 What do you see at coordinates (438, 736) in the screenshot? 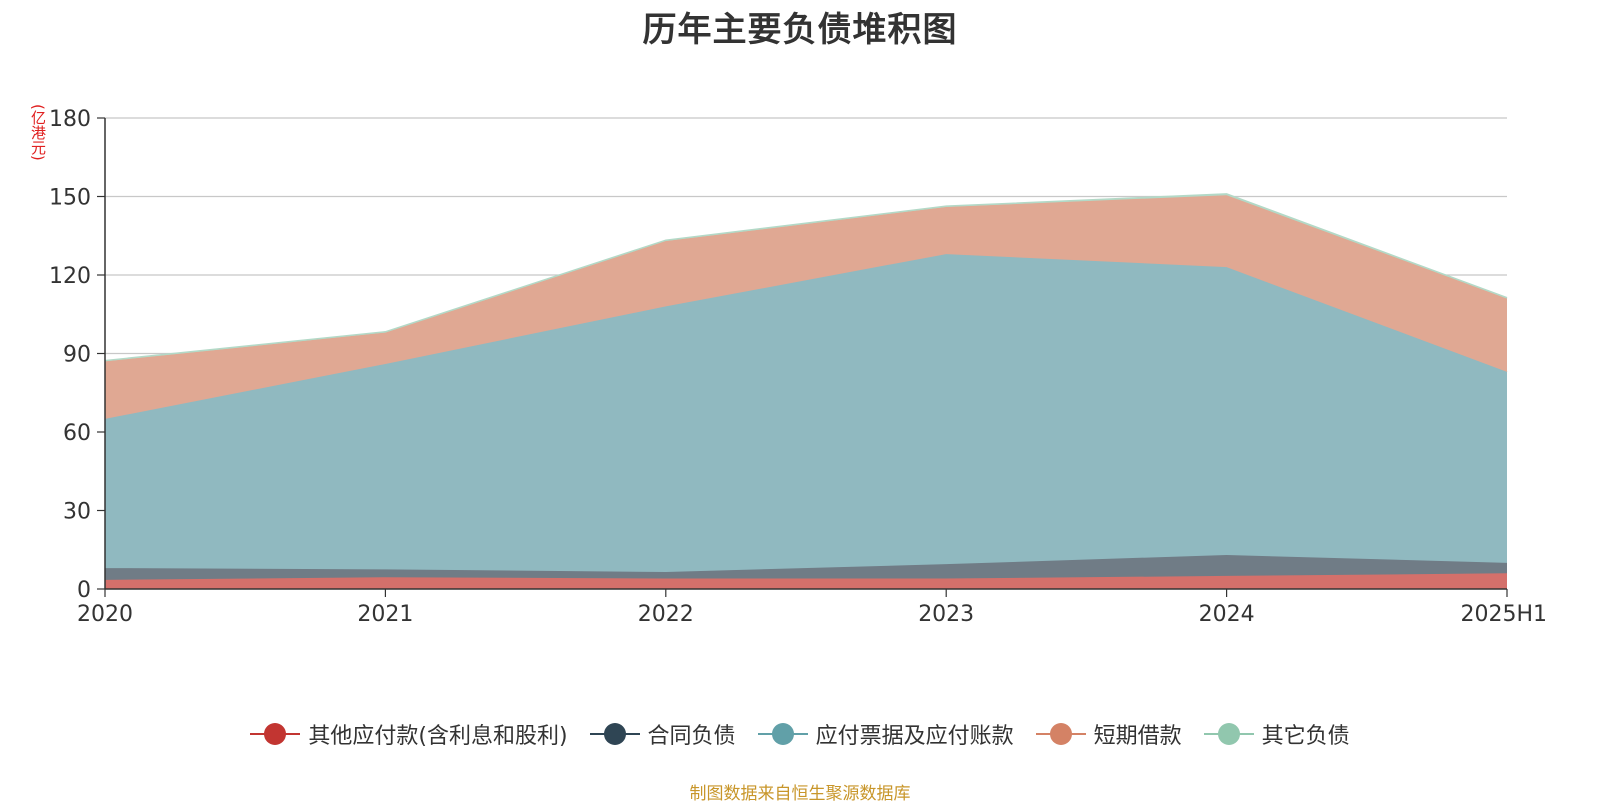
I see `legend-label: 其他应付款(含利息和股利)` at bounding box center [438, 736].